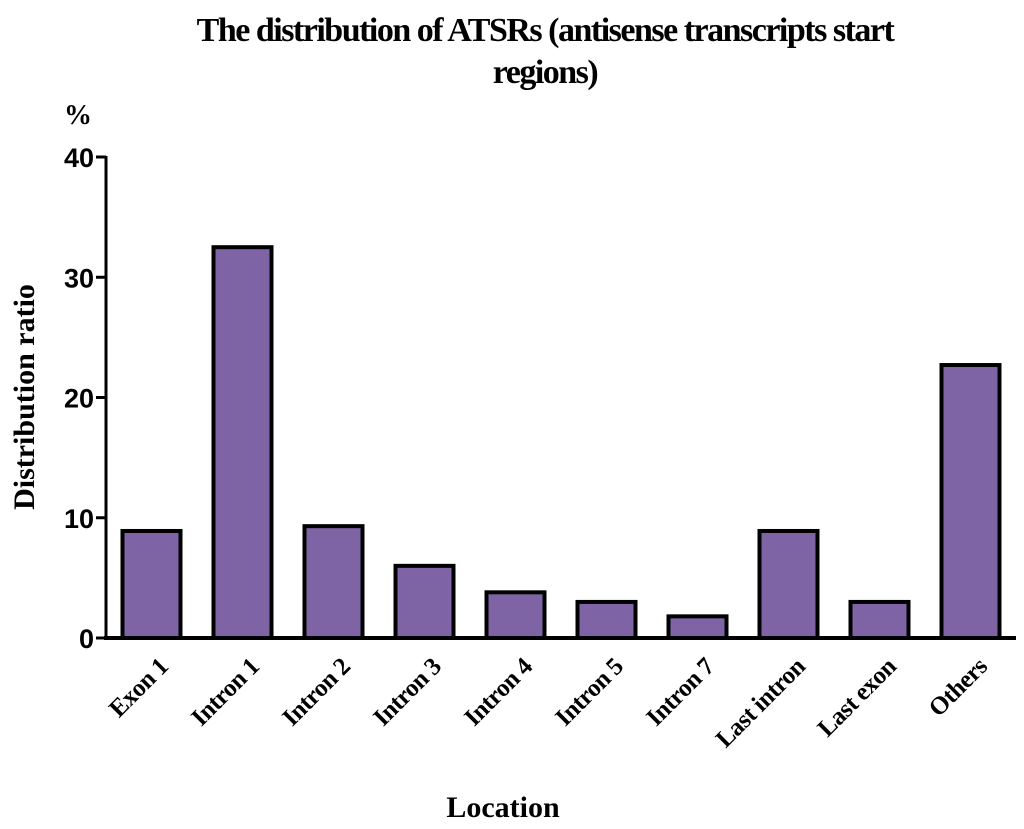 Image resolution: width=1024 pixels, height=829 pixels. What do you see at coordinates (316, 692) in the screenshot?
I see `x-tick-label: Intron 2` at bounding box center [316, 692].